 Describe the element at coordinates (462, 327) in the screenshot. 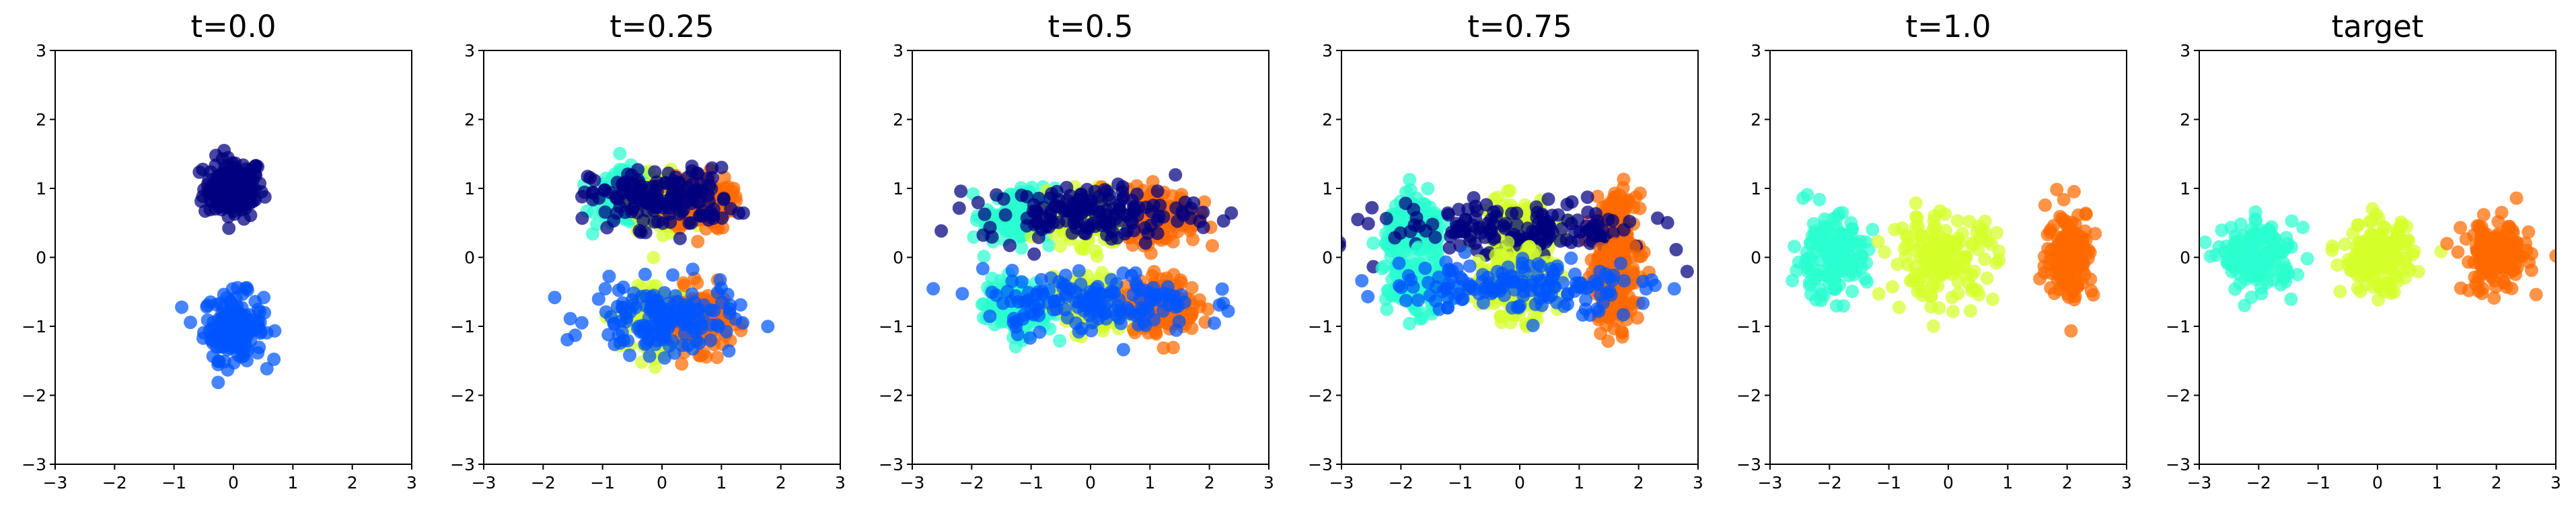

I see `y-tick-label: −1` at that location.